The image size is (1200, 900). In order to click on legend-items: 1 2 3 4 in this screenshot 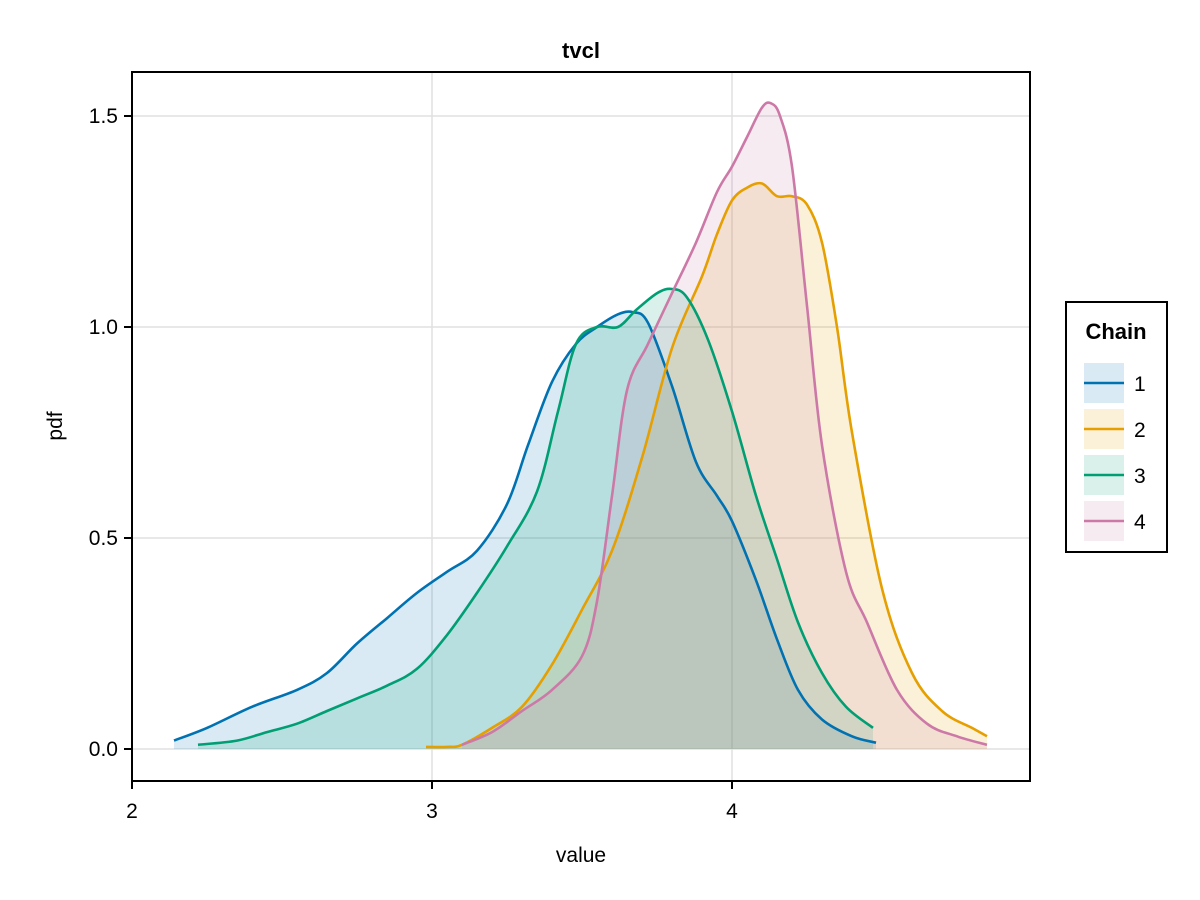, I will do `click(1115, 452)`.